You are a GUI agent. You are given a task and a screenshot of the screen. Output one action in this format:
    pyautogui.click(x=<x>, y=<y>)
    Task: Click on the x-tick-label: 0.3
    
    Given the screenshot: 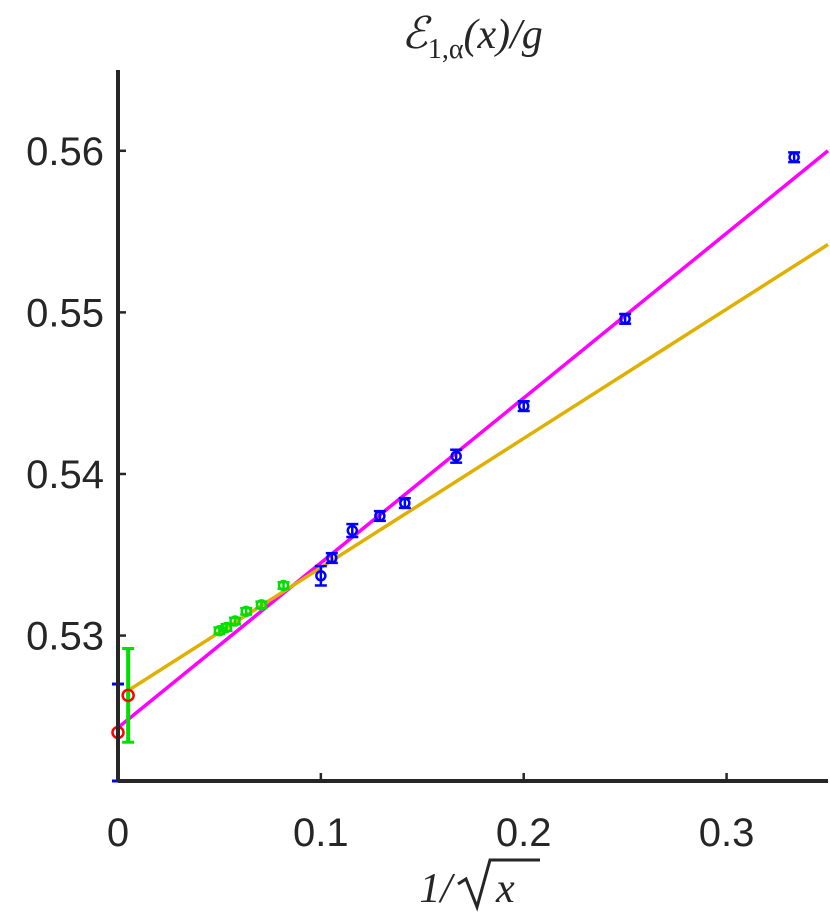 What is the action you would take?
    pyautogui.click(x=727, y=833)
    